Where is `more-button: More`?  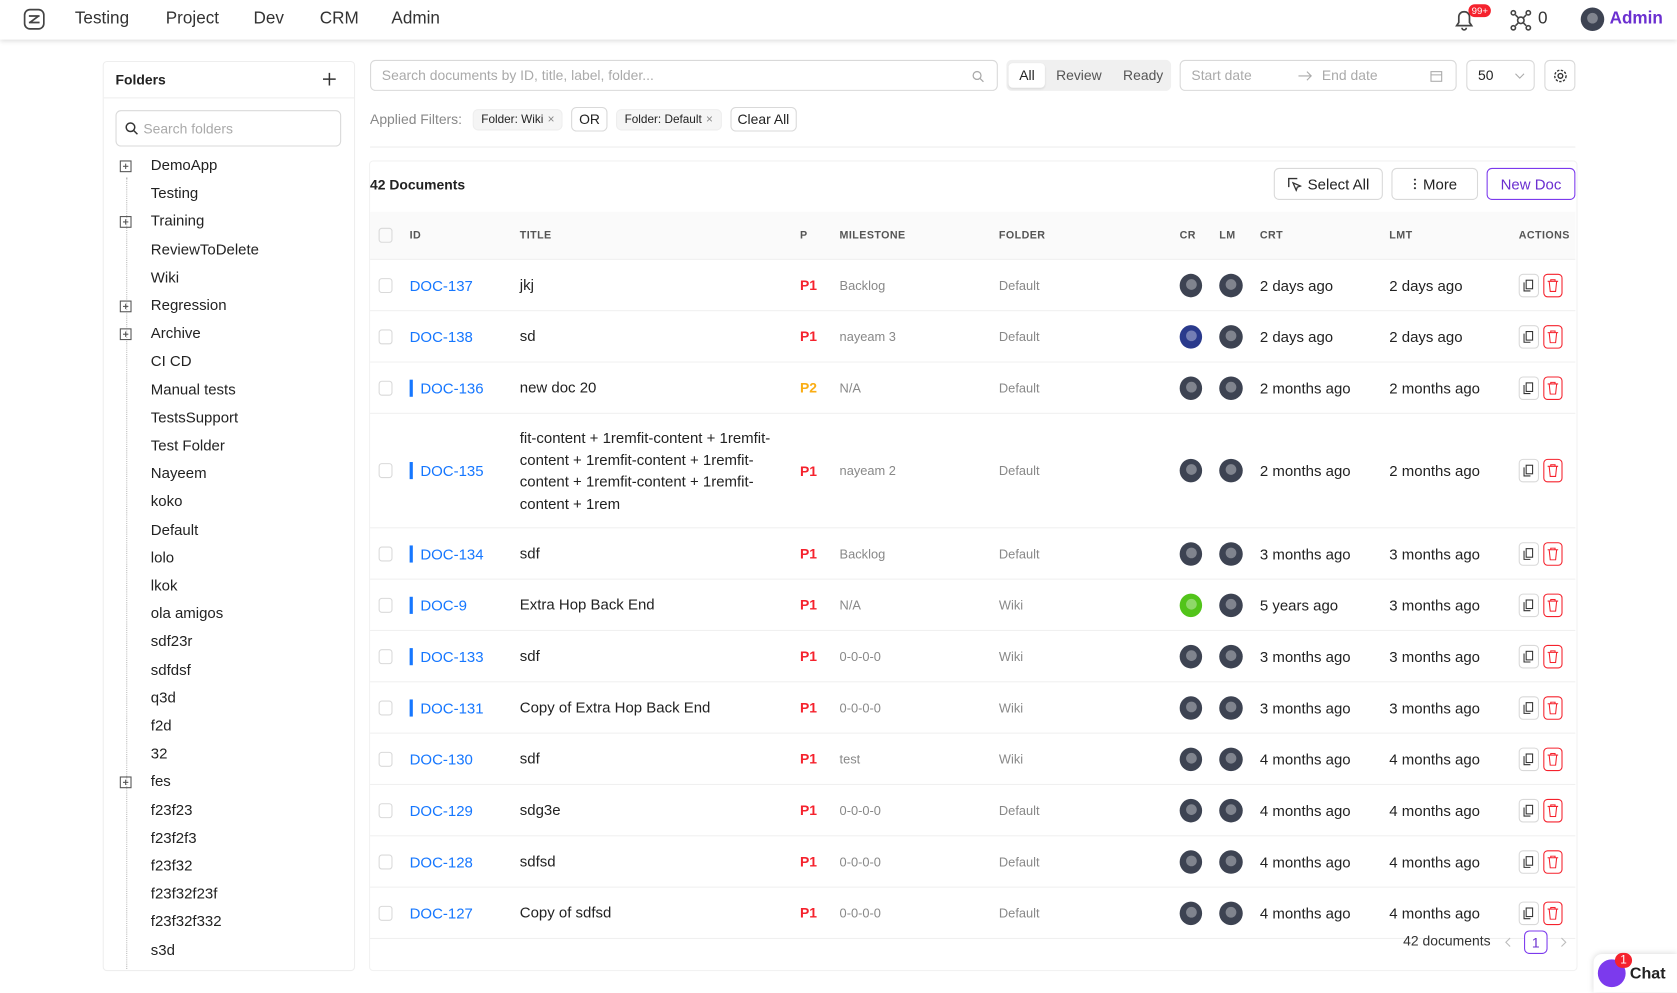
more-button: More is located at coordinates (1435, 183).